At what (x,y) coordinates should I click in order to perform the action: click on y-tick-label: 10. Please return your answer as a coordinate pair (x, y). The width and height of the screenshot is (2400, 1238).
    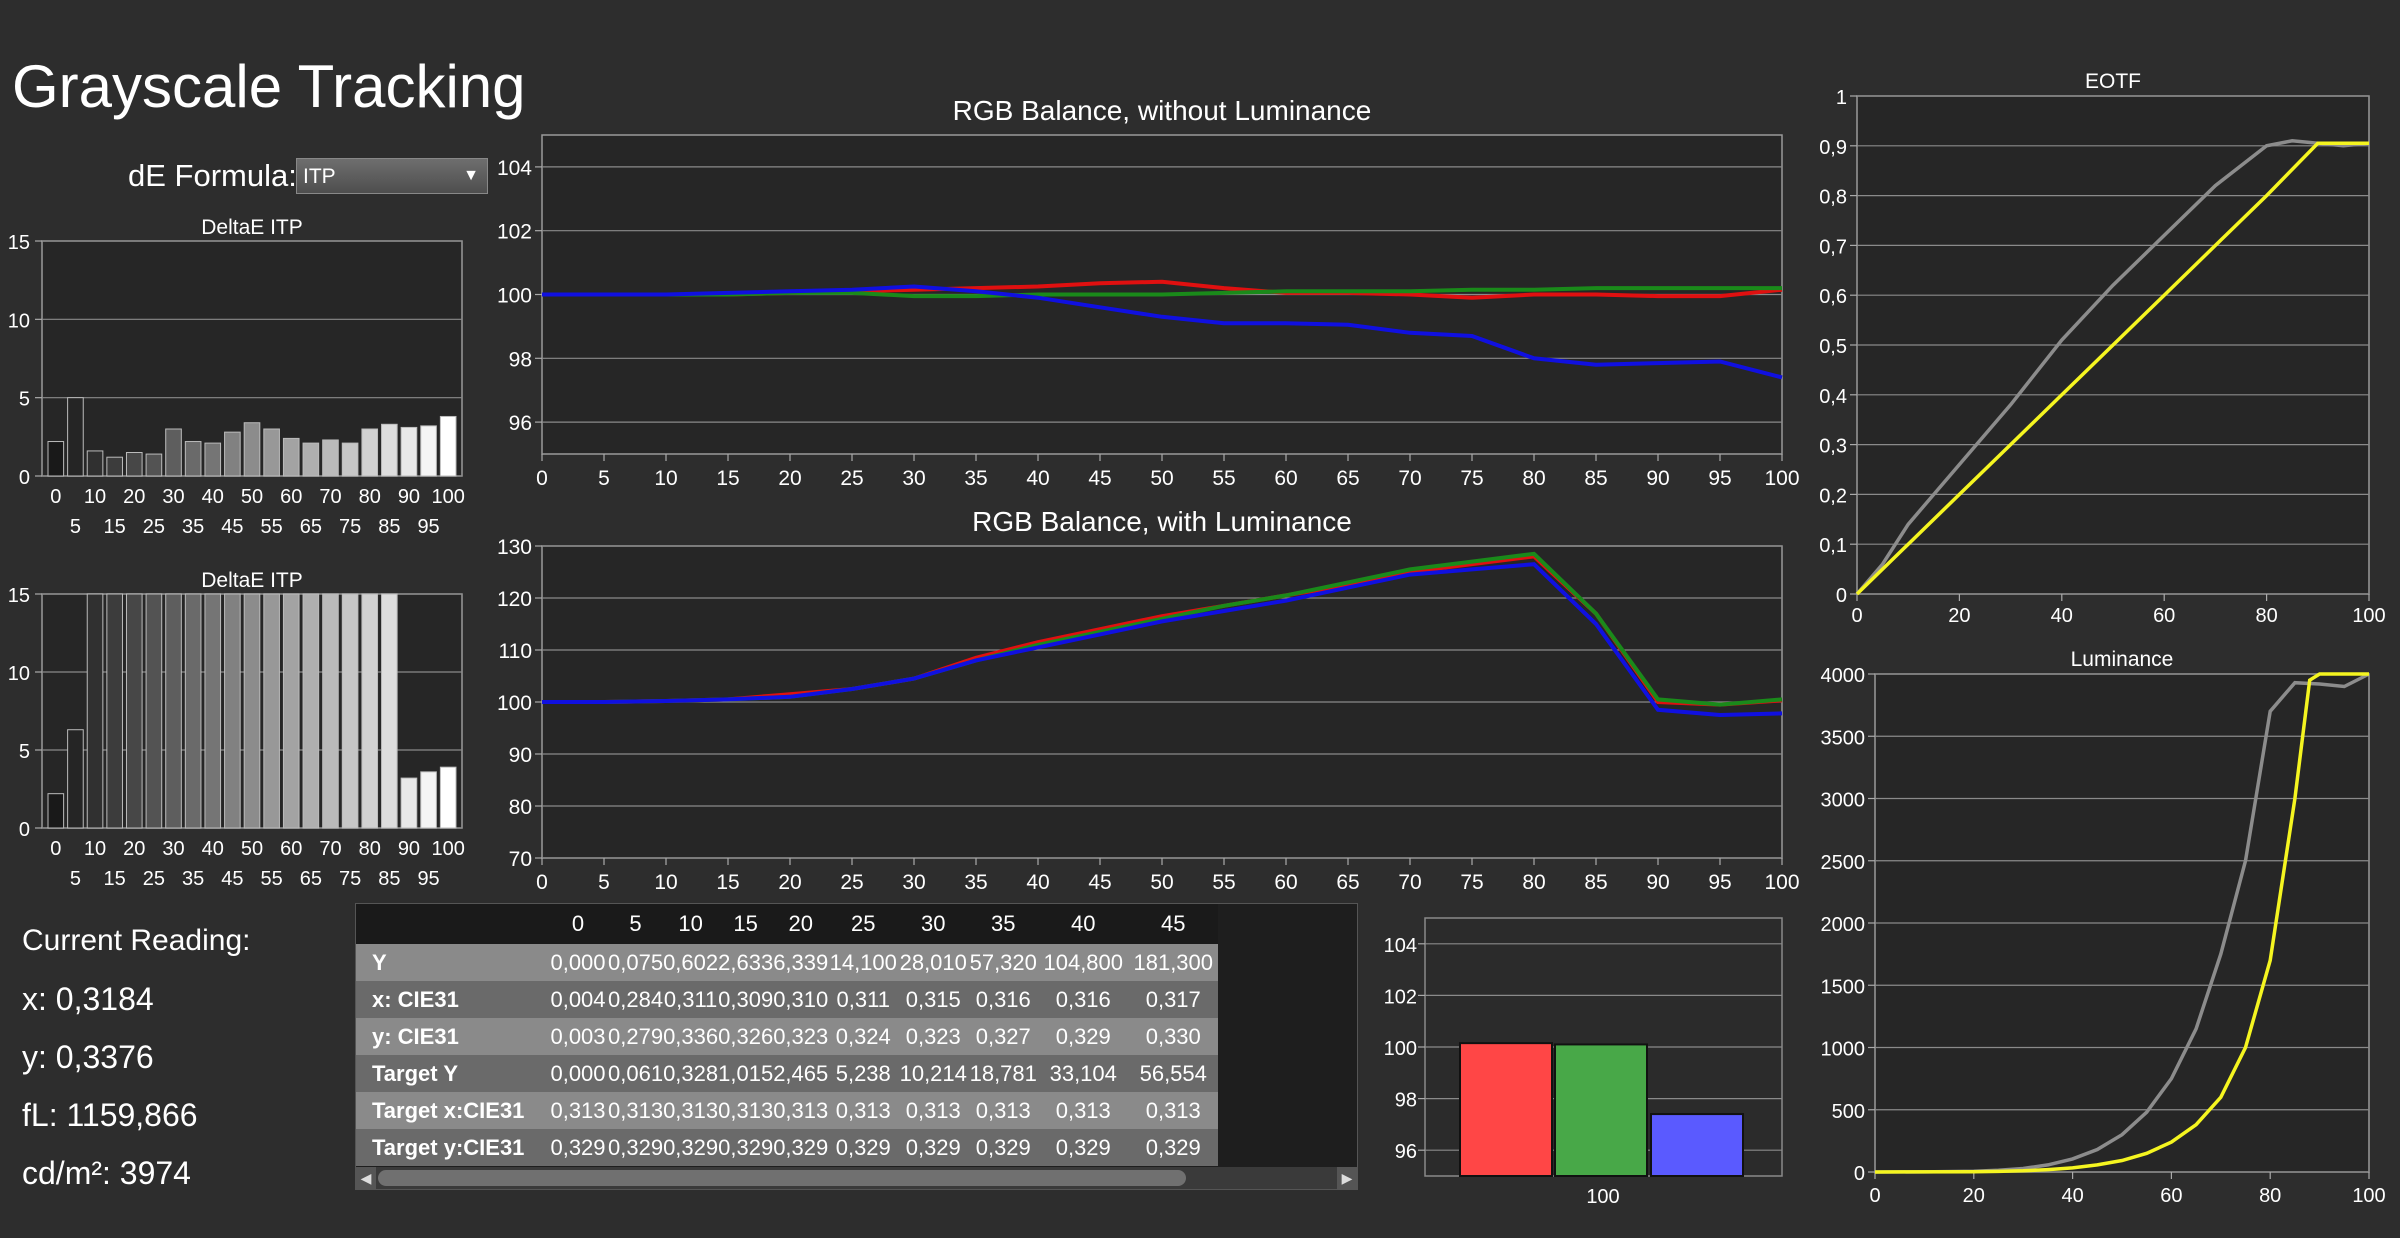
    Looking at the image, I should click on (19, 321).